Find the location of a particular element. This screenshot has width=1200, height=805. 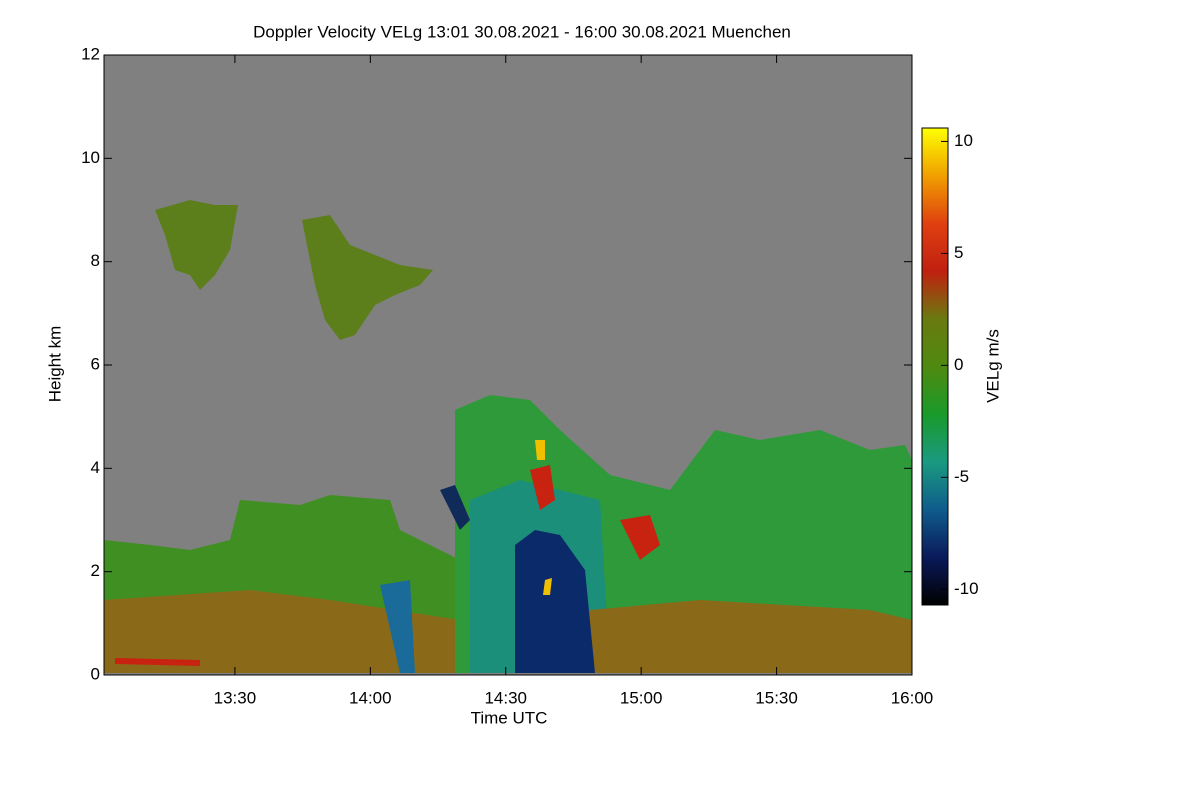

colorbar-tick-label: 10 is located at coordinates (963, 140).